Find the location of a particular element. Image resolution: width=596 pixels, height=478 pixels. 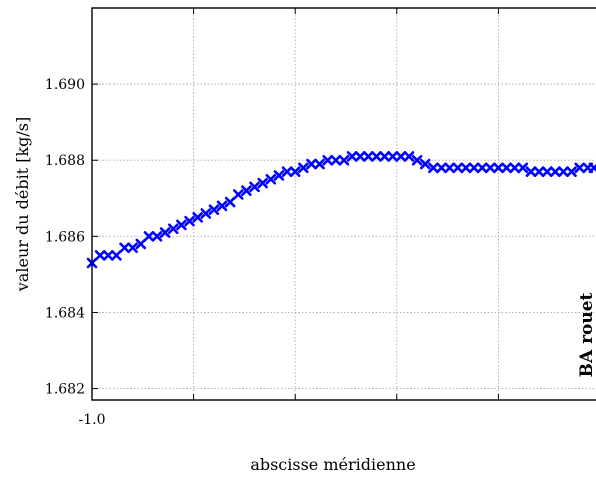

x-axis-label: abscisse méridienne is located at coordinates (332, 464).